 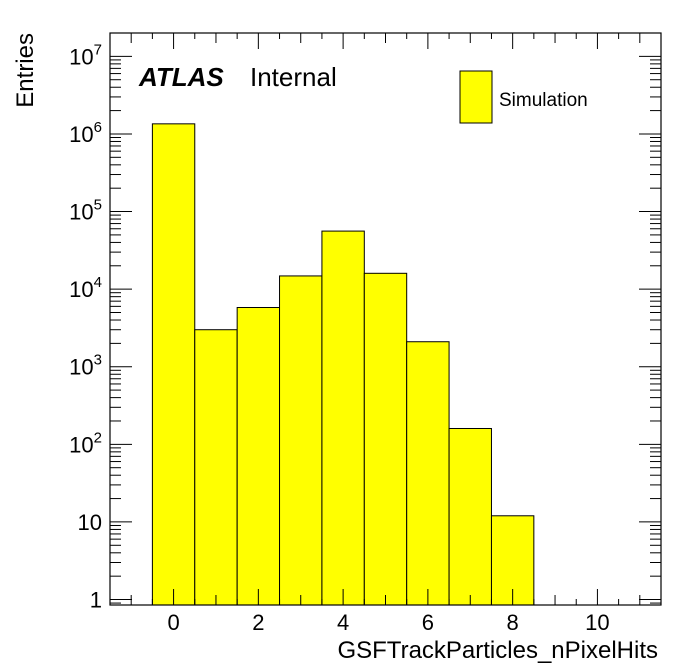 What do you see at coordinates (25, 70) in the screenshot?
I see `y-axis-title: Entries` at bounding box center [25, 70].